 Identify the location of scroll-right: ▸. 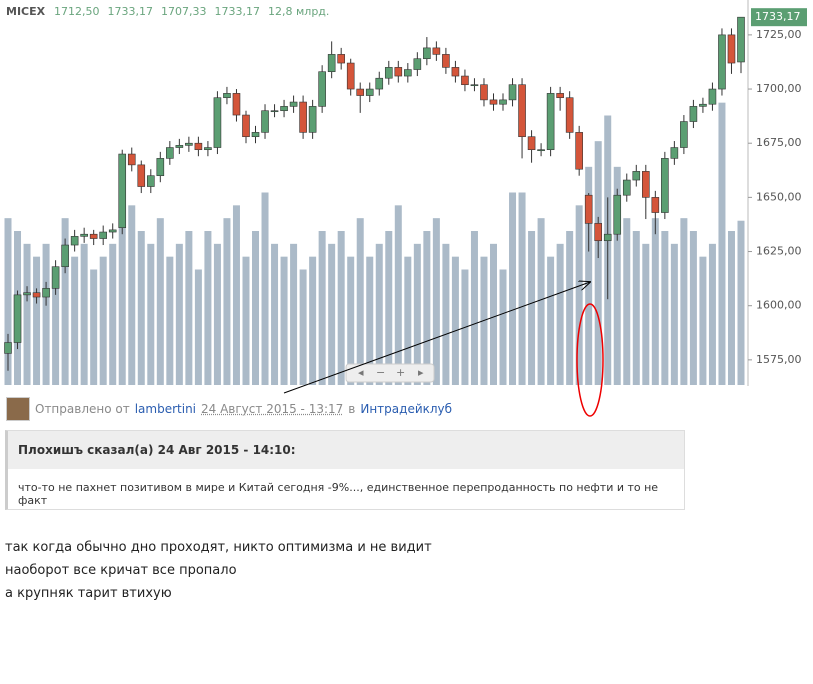
(421, 372).